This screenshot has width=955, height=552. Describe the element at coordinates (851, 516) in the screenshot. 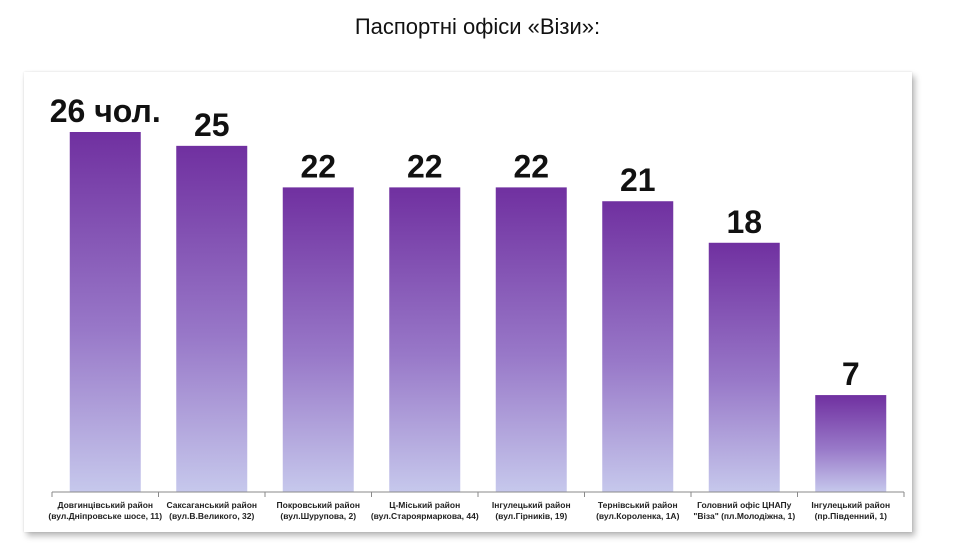

I see `category-label: (пр.Південний, 1)` at that location.